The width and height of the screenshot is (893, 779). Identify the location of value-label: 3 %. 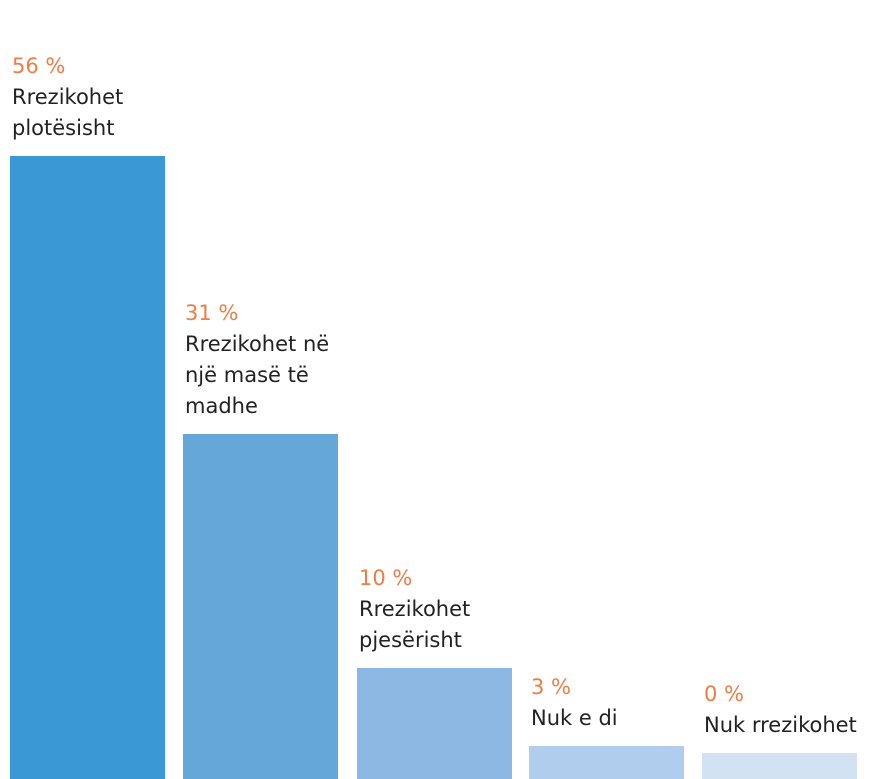
(551, 686).